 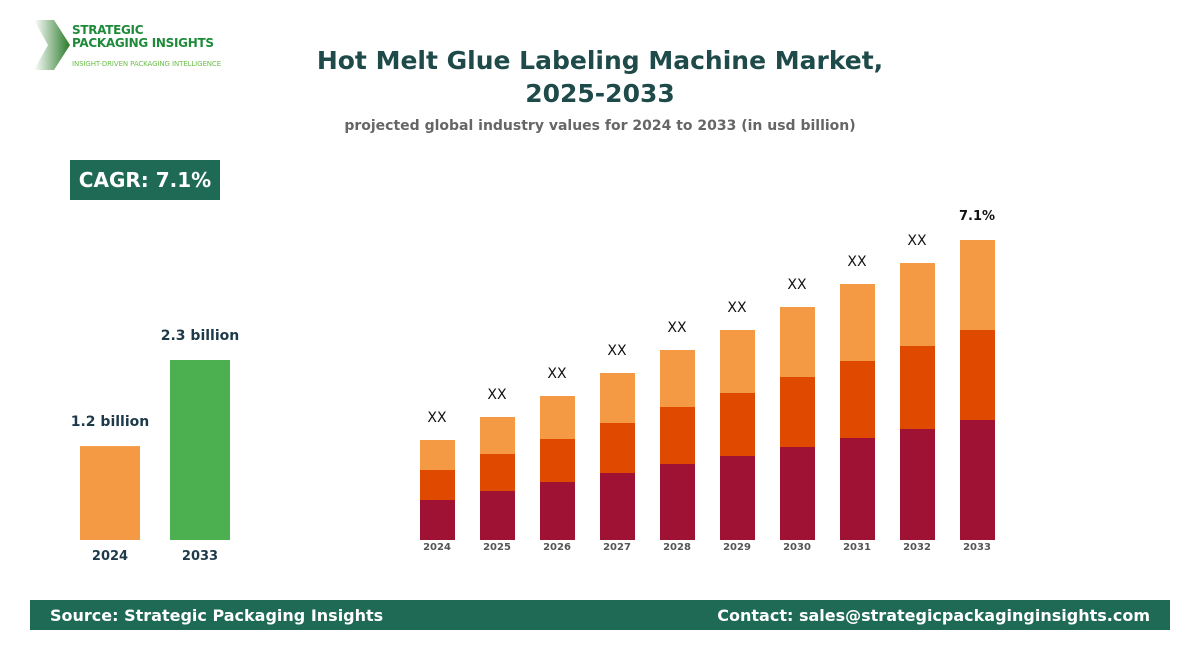 What do you see at coordinates (677, 547) in the screenshot?
I see `x-tick-label: 2028` at bounding box center [677, 547].